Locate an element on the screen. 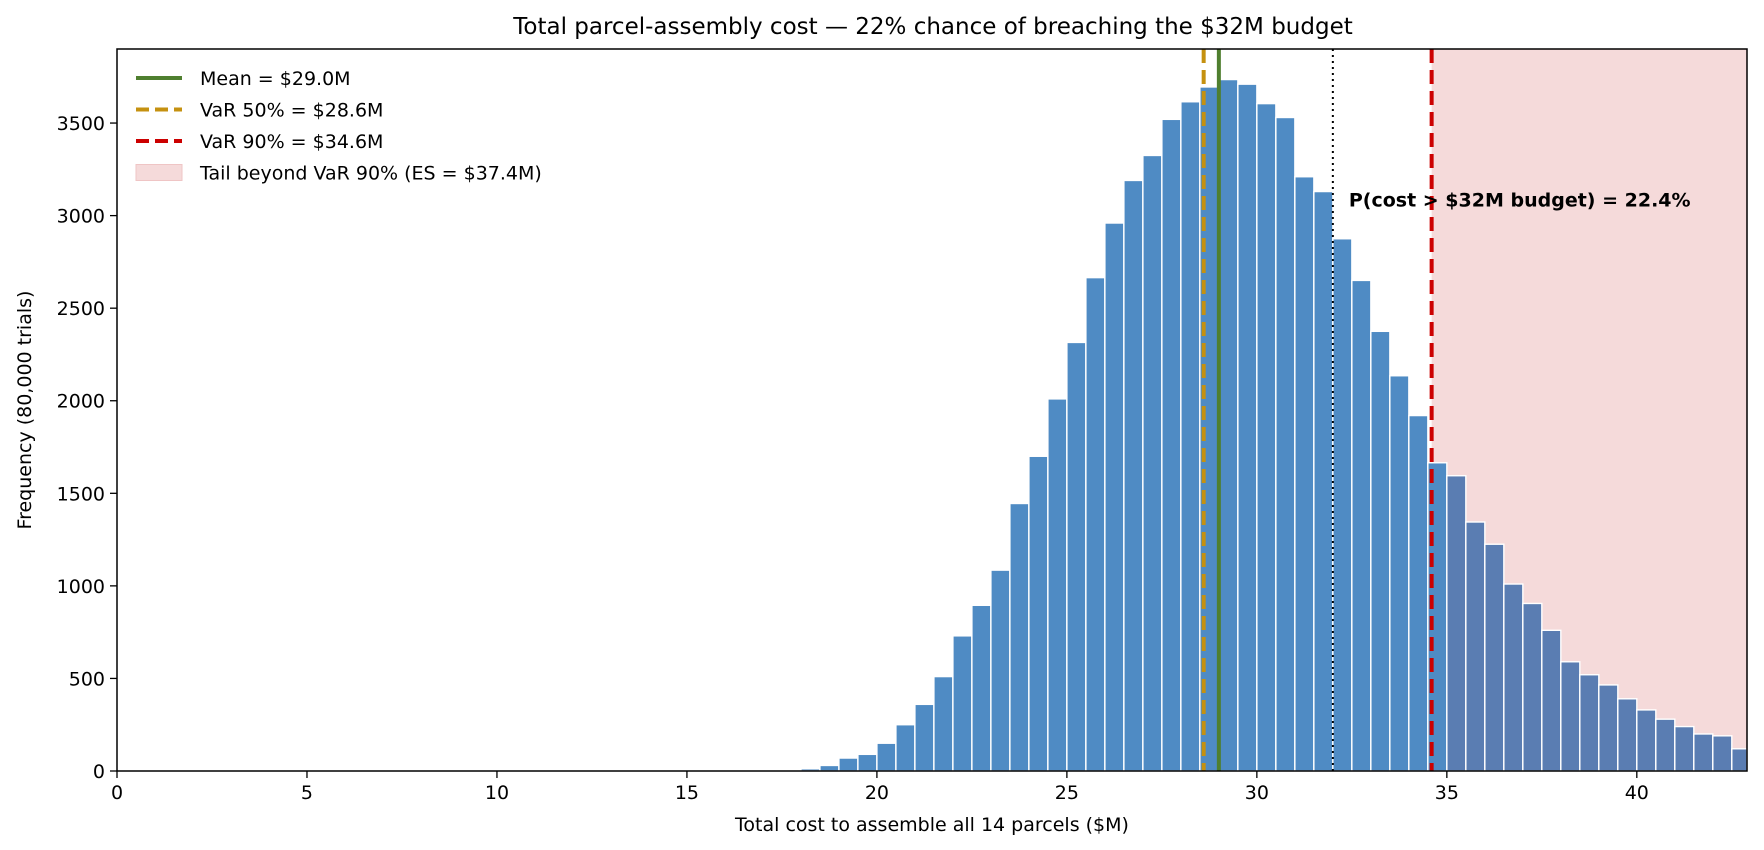  x-tick-label: 30 is located at coordinates (1257, 793).